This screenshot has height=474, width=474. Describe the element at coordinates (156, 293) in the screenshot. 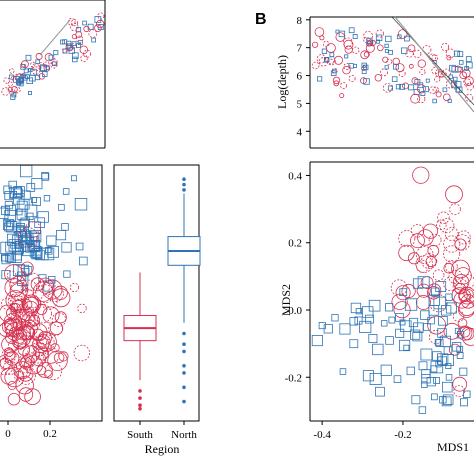

I see `boxplot-frame` at that location.